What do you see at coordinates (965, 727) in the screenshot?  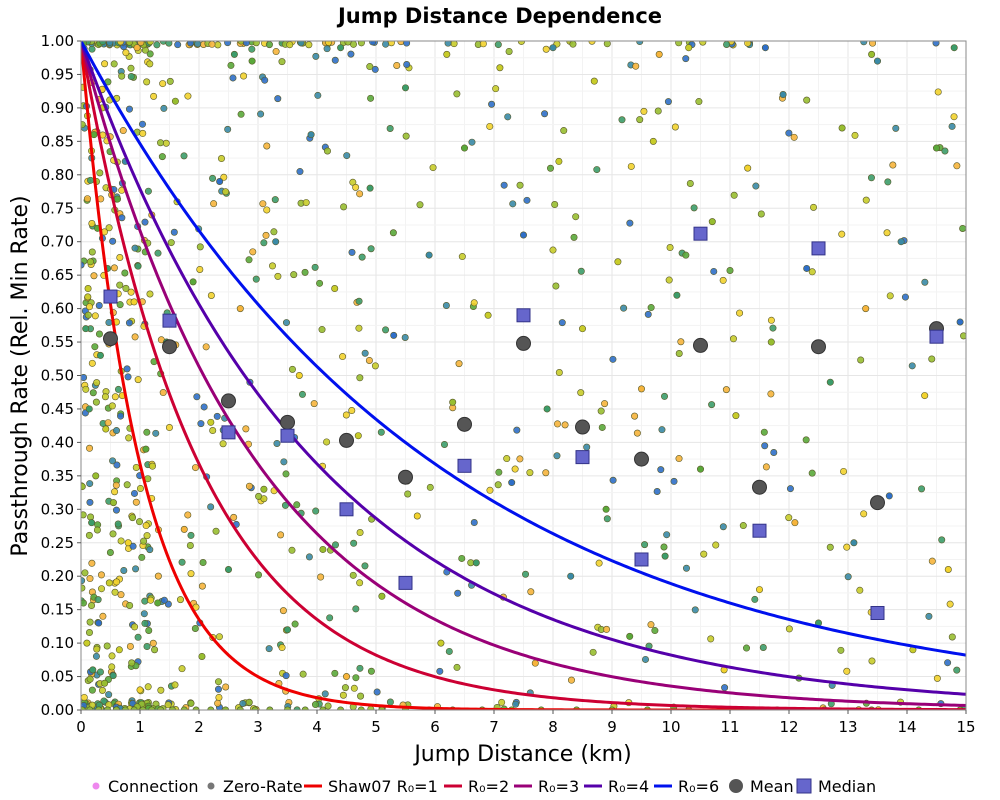 I see `x-tick-label: 15` at bounding box center [965, 727].